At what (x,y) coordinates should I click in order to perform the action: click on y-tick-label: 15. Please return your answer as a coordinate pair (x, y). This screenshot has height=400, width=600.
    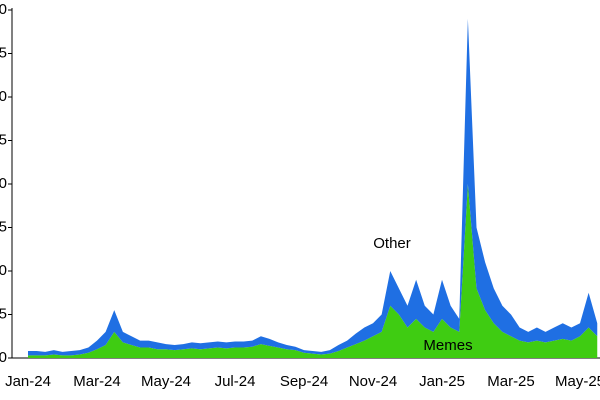
    Looking at the image, I should click on (3, 226).